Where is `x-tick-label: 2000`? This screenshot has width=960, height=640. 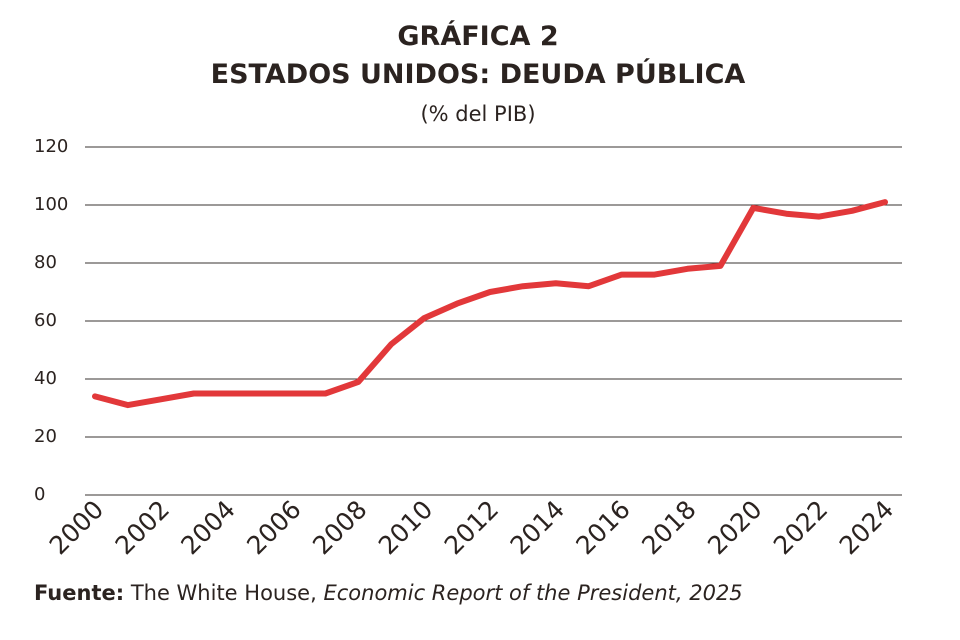
x-tick-label: 2000 is located at coordinates (76, 527).